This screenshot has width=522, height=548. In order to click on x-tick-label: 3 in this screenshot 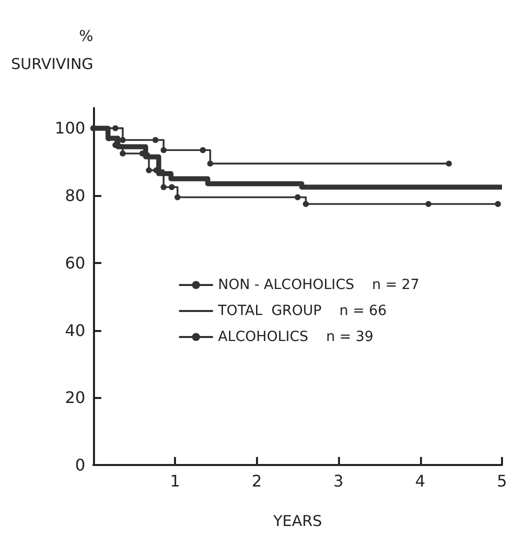, I will do `click(338, 481)`.